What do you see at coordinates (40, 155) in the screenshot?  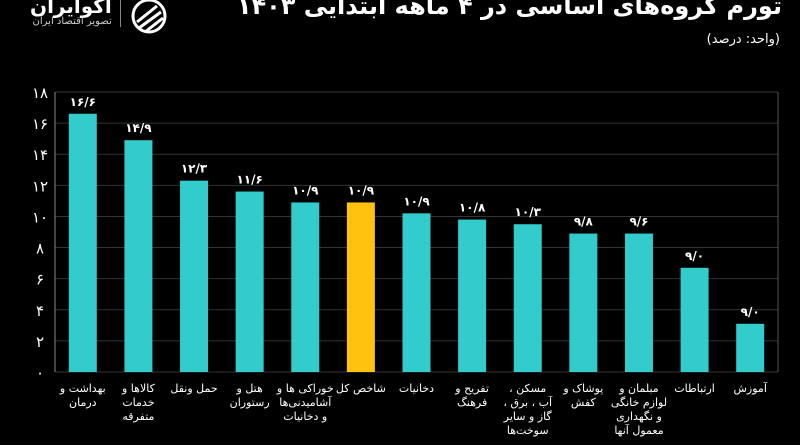 I see `y-tick-label: ۱۴` at bounding box center [40, 155].